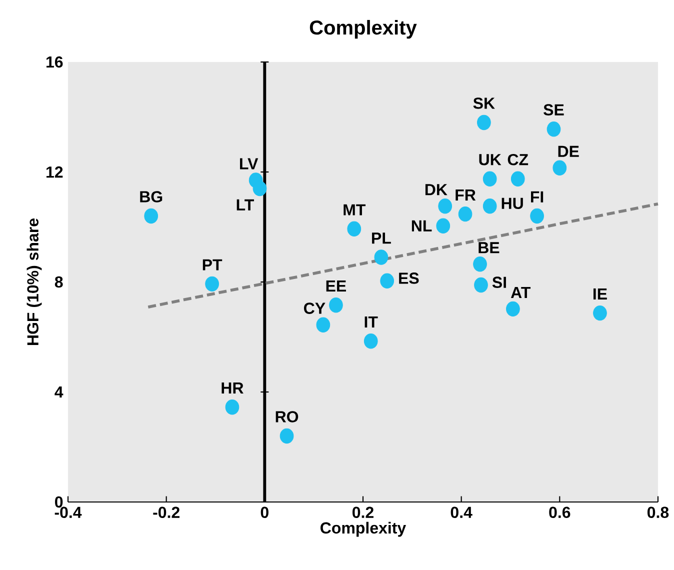 The height and width of the screenshot is (570, 674). I want to click on x-tick-label: -0.4, so click(68, 512).